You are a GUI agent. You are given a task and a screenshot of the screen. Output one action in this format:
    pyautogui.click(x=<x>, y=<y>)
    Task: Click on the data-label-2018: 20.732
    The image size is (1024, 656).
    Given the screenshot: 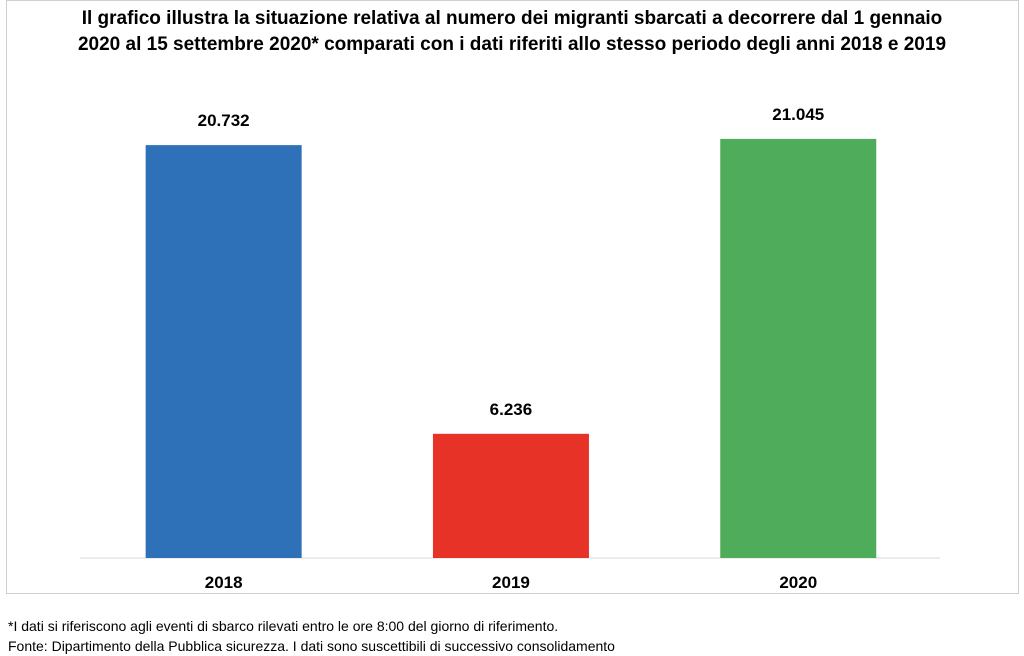 What is the action you would take?
    pyautogui.click(x=224, y=120)
    